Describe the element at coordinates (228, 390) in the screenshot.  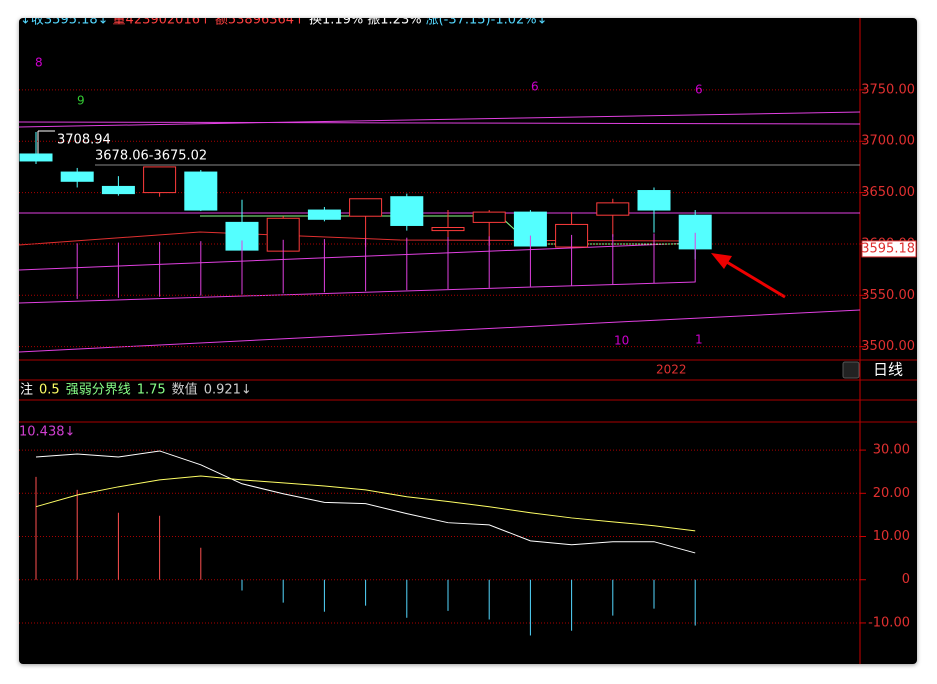
I see `legend-text: 0.921↓` at that location.